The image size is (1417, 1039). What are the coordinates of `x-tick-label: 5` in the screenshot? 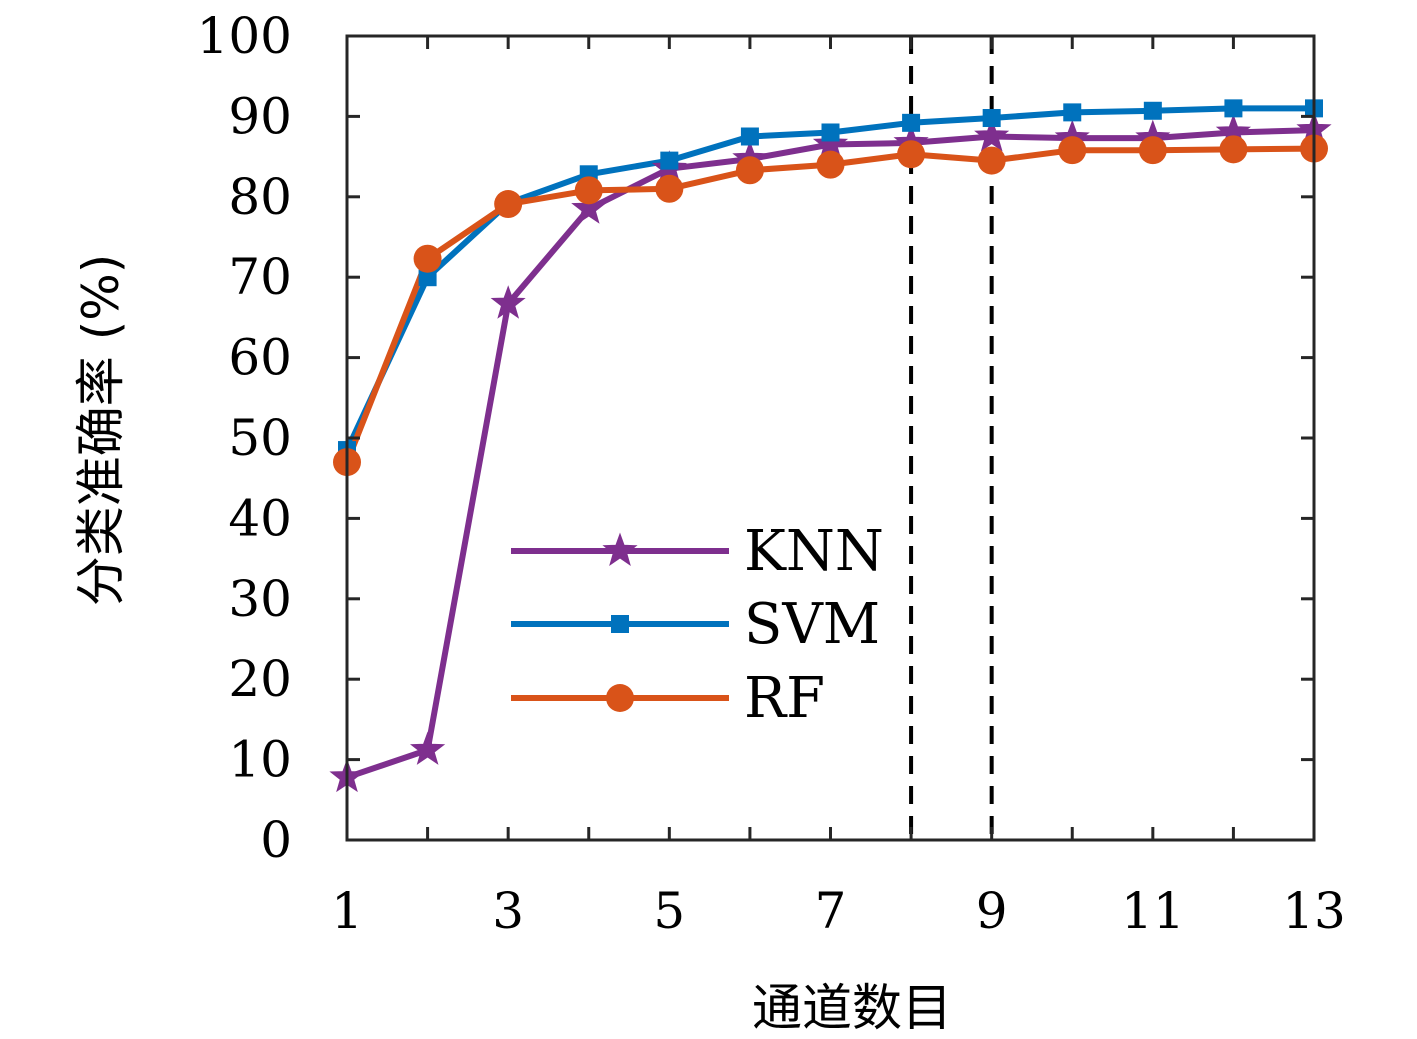 It's located at (669, 911).